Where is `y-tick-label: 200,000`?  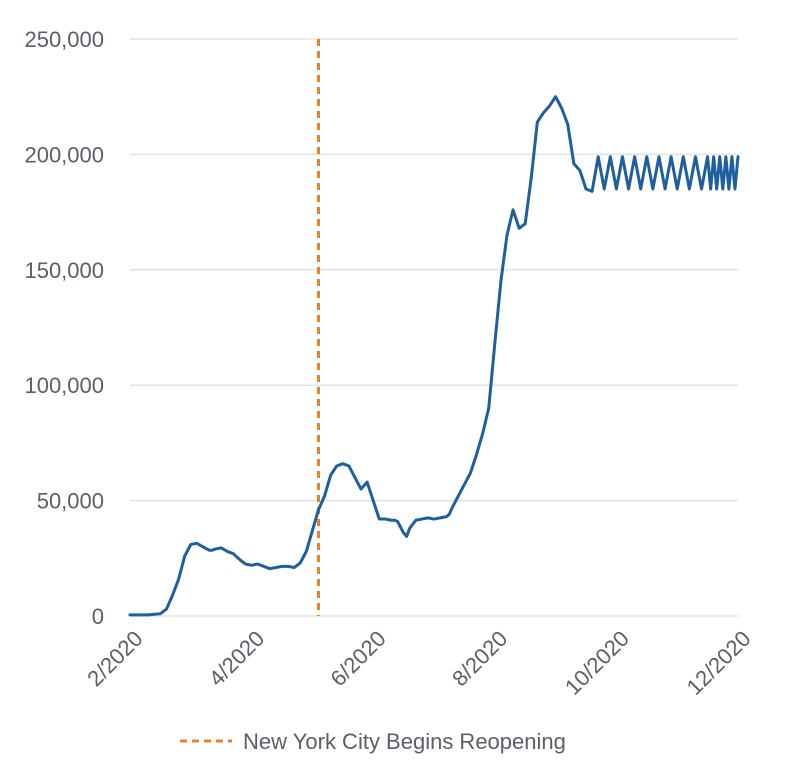 y-tick-label: 200,000 is located at coordinates (64, 154).